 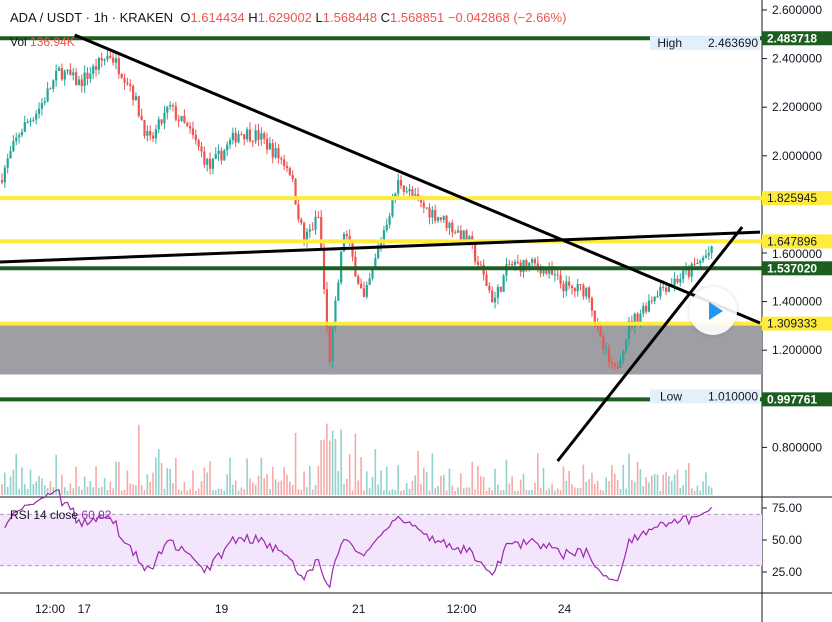 What do you see at coordinates (44, 515) in the screenshot?
I see `rsi-label: RSI 14 close` at bounding box center [44, 515].